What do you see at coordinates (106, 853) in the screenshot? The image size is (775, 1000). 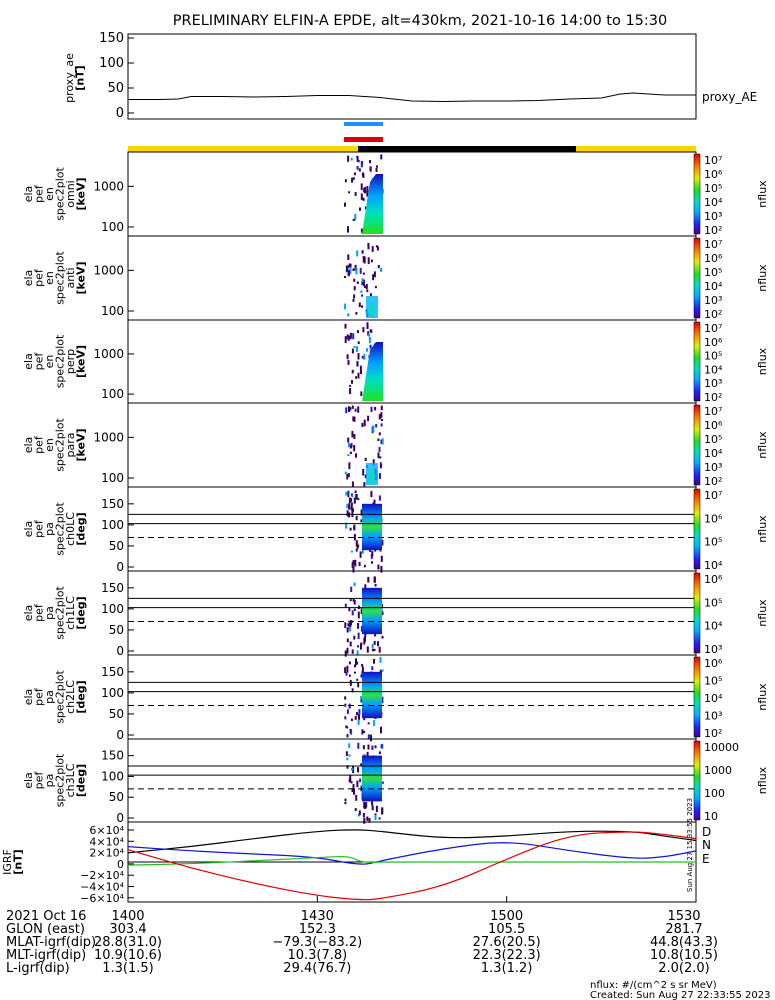 I see `y-tick-label: 2×10⁴` at bounding box center [106, 853].